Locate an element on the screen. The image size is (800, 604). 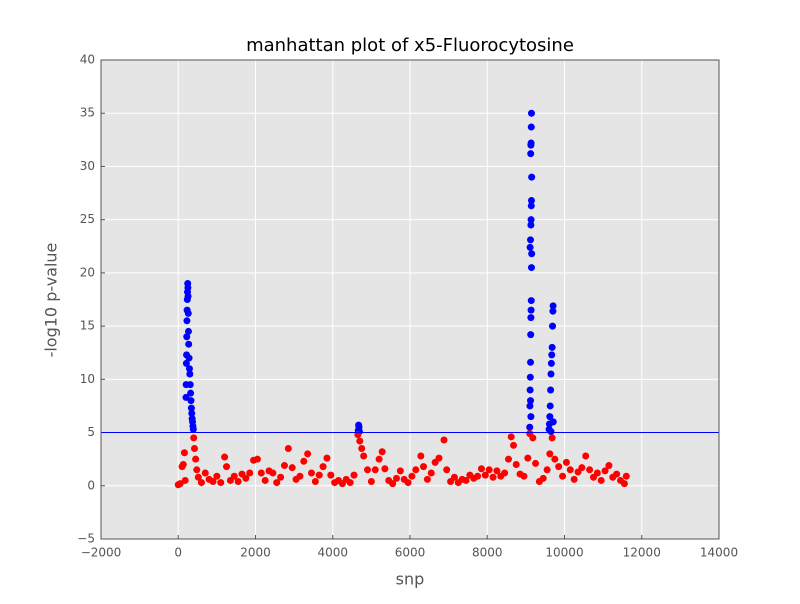
x-axis-label: snp is located at coordinates (410, 579).